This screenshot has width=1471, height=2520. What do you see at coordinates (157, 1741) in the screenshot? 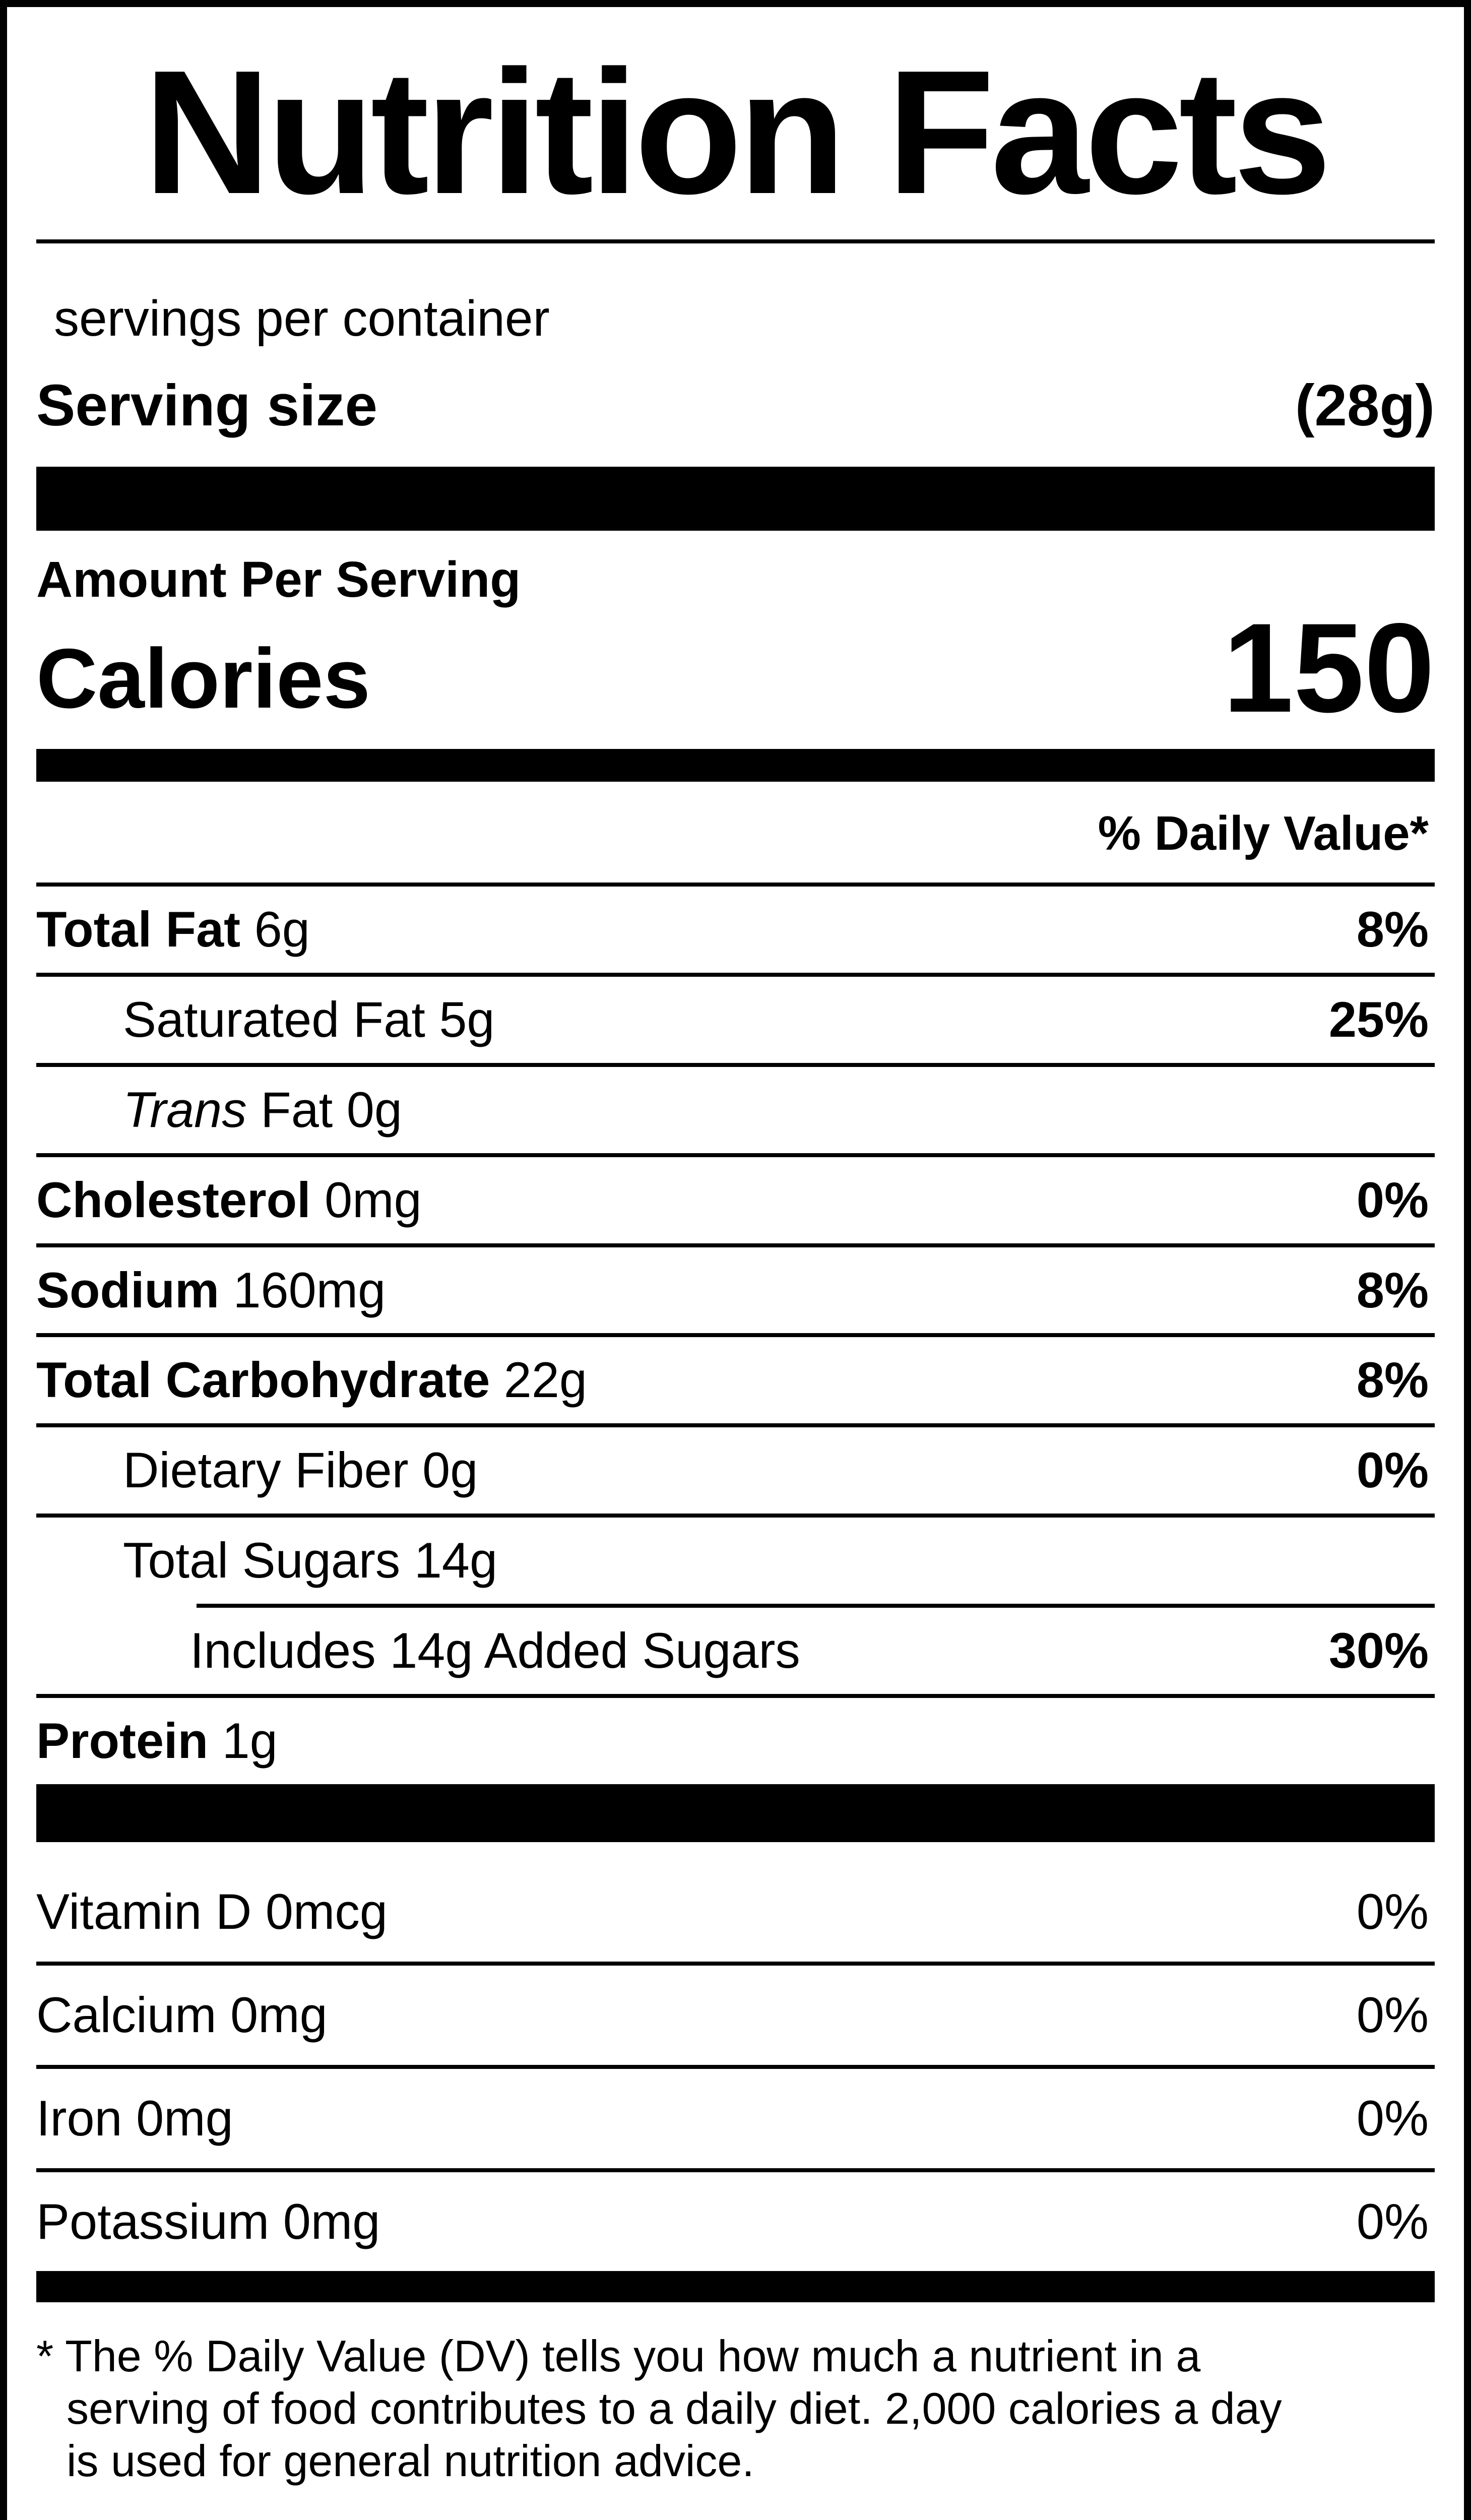
I see `nutrient-name: Protein 1g` at bounding box center [157, 1741].